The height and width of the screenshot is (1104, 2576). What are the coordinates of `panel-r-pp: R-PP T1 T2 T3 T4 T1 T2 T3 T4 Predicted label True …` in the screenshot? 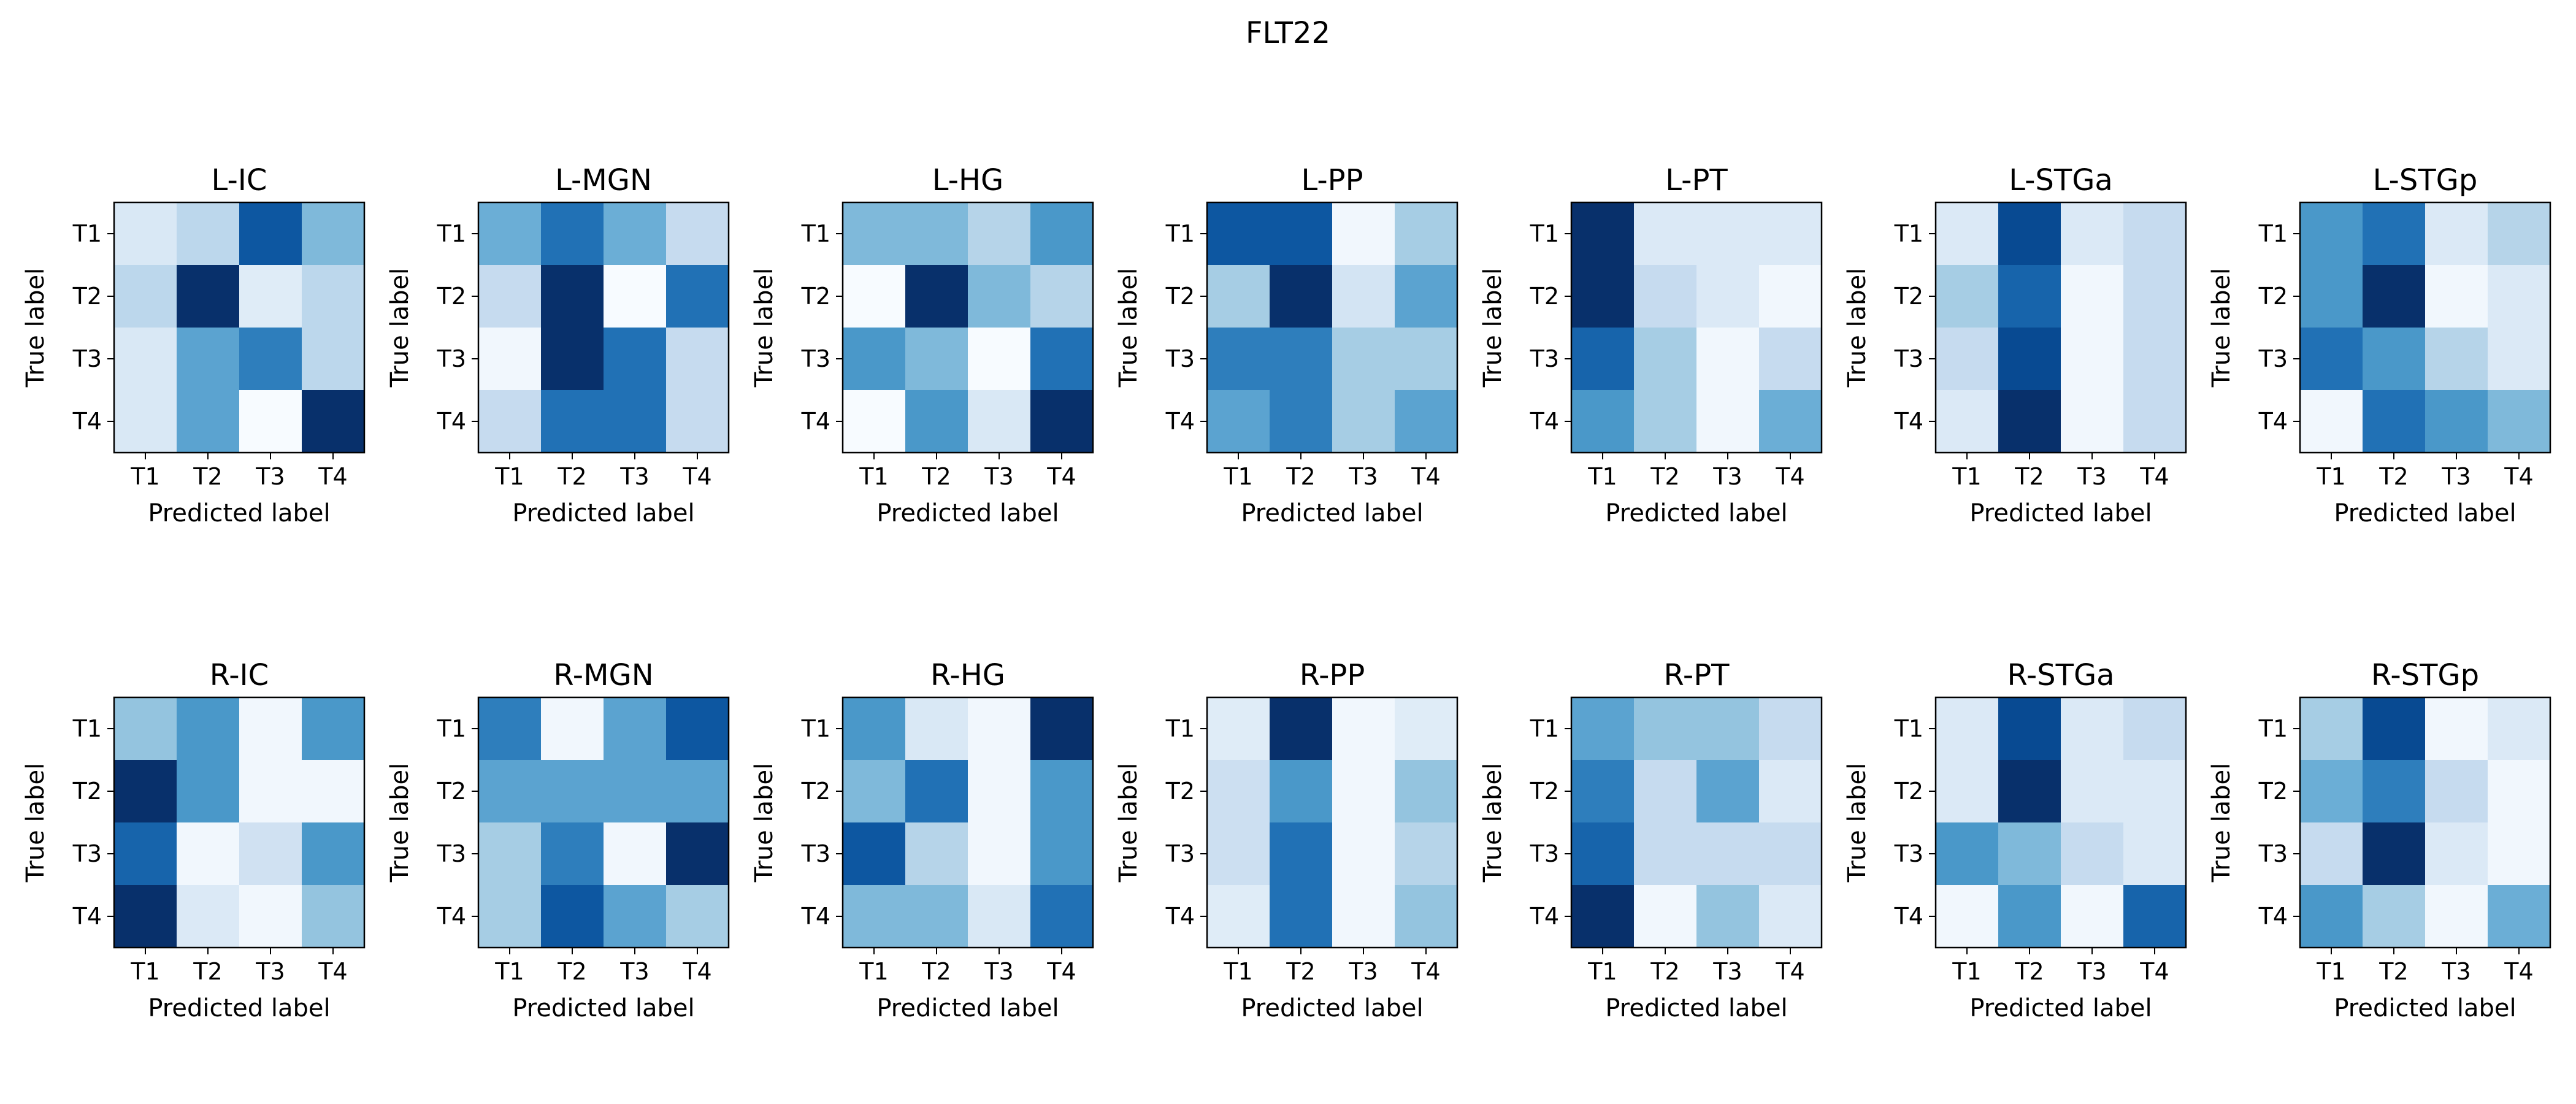 It's located at (1286, 840).